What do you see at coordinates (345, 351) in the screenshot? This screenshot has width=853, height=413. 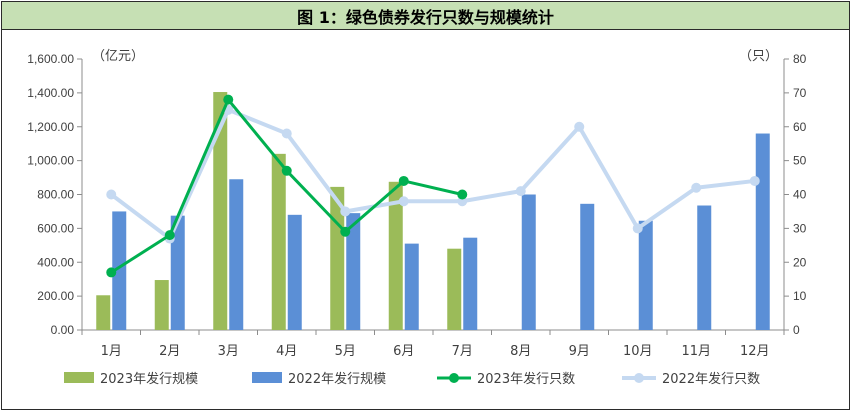 I see `x-tick-label: 5月` at bounding box center [345, 351].